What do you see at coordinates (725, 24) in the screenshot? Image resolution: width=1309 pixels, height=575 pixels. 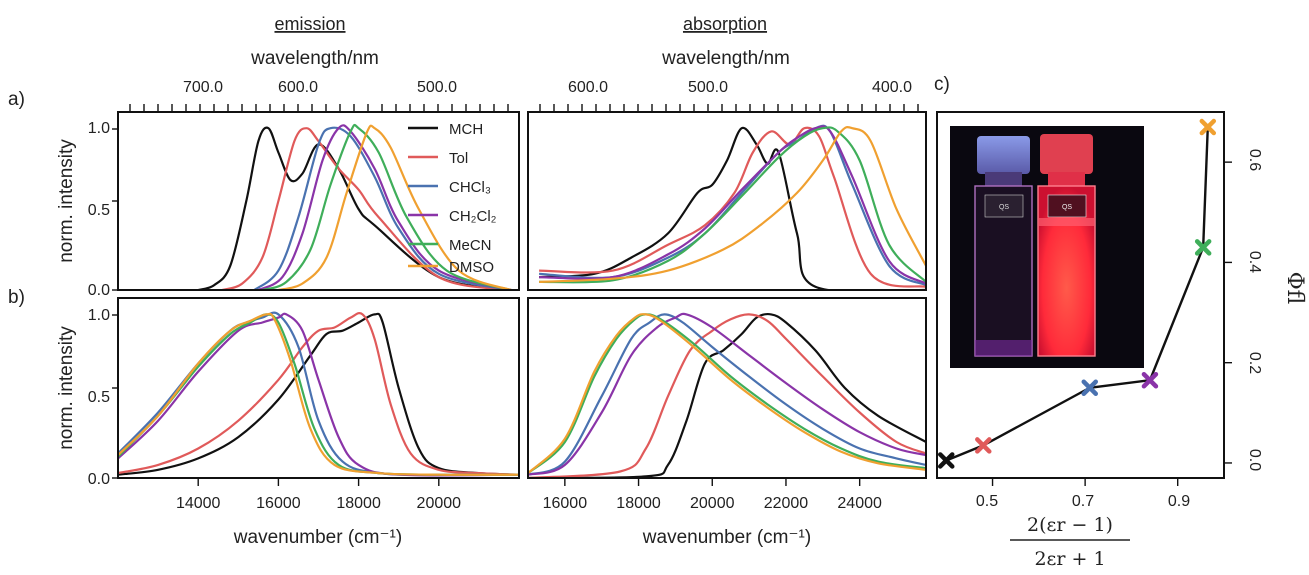 I see `absorption-header: absorption` at bounding box center [725, 24].